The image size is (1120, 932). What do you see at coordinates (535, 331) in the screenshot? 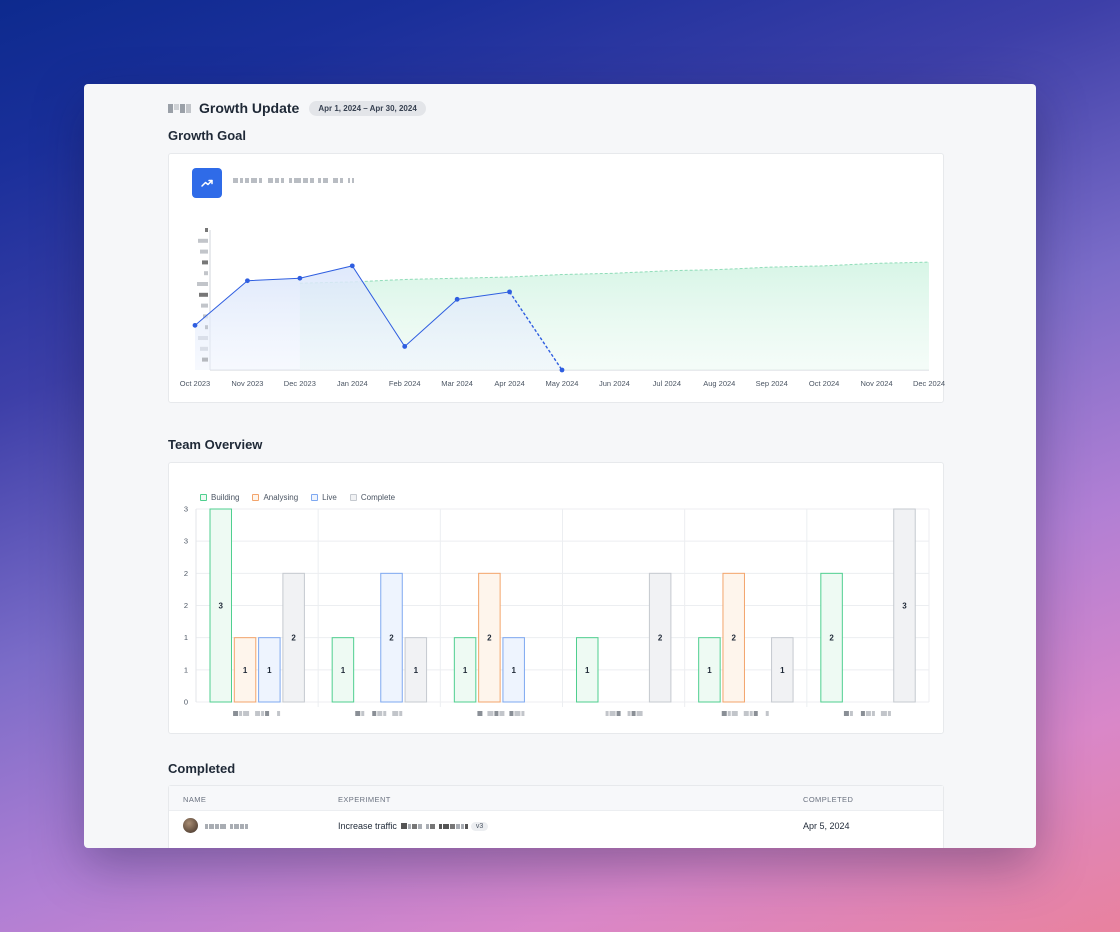
I see `projected-line` at bounding box center [535, 331].